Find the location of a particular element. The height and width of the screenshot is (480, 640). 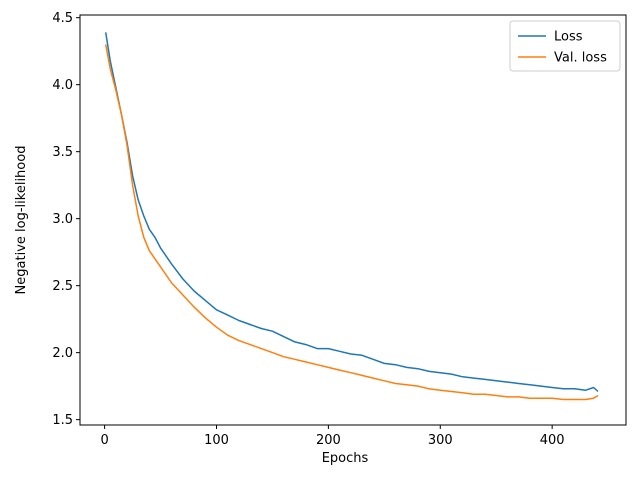

legend-label-1: Loss is located at coordinates (568, 37).